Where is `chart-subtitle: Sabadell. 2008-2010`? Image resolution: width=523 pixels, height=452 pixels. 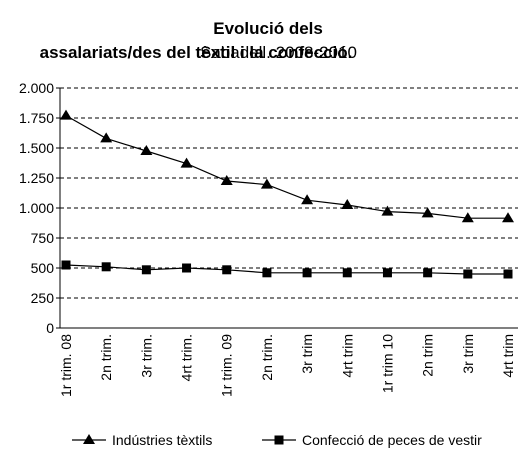 chart-subtitle: Sabadell. 2008-2010 is located at coordinates (278, 52).